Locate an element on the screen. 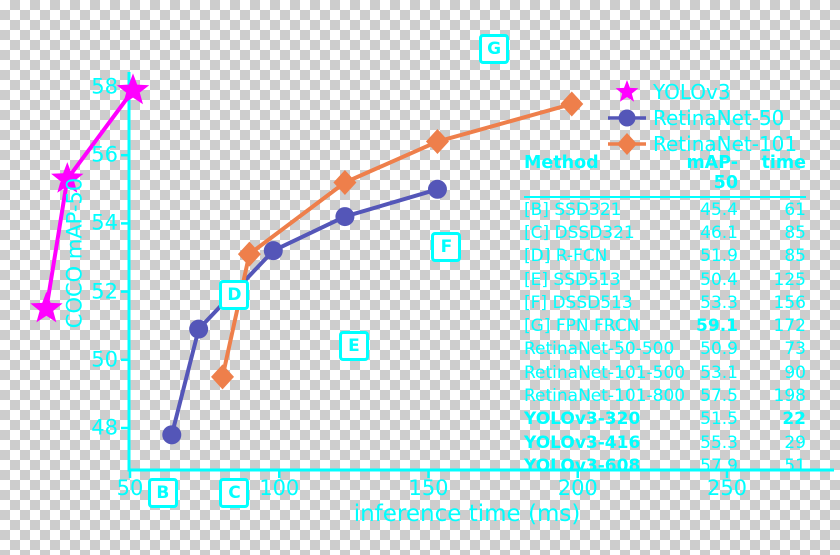 Image resolution: width=840 pixels, height=555 pixels. annotation-box-B: B is located at coordinates (162, 492).